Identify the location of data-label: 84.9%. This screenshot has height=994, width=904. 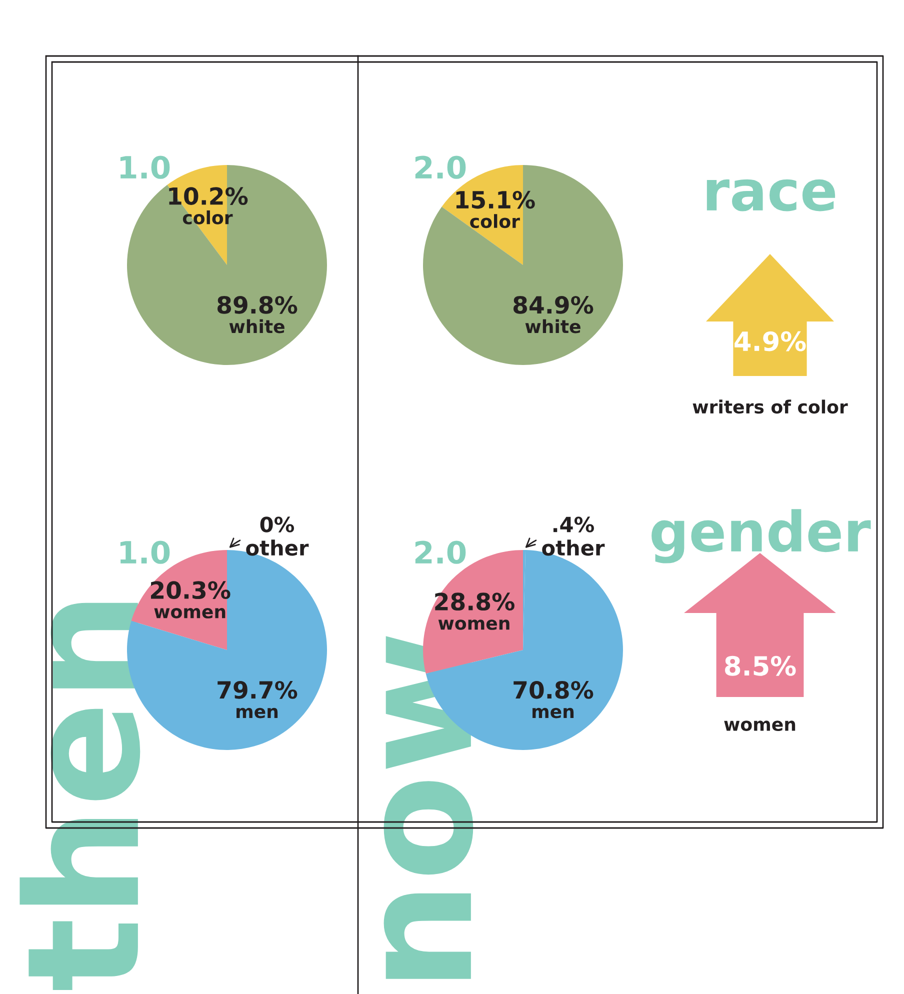
(553, 305).